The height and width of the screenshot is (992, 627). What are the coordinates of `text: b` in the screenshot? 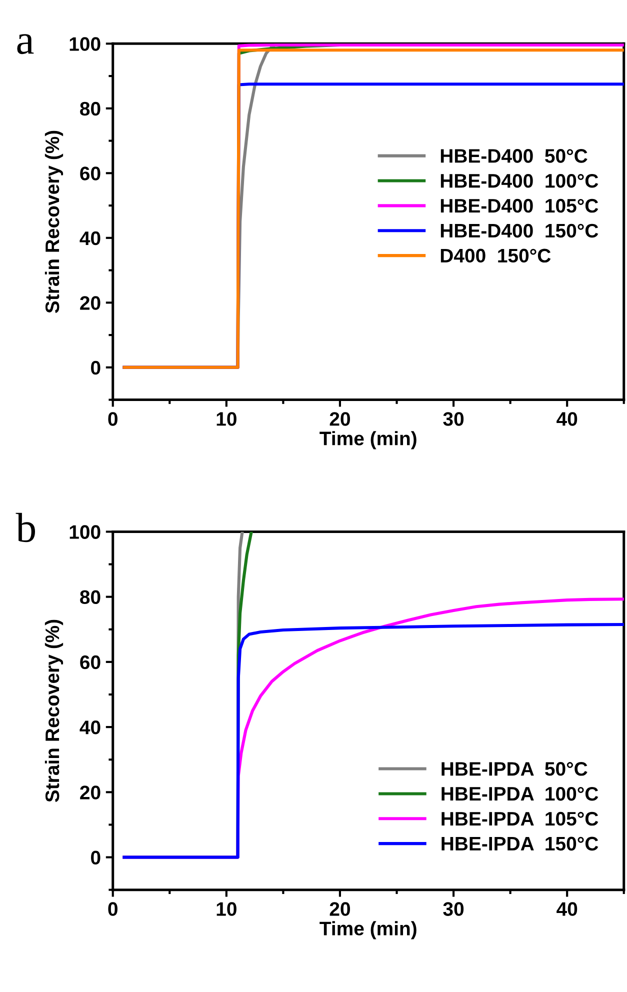 It's located at (26, 527).